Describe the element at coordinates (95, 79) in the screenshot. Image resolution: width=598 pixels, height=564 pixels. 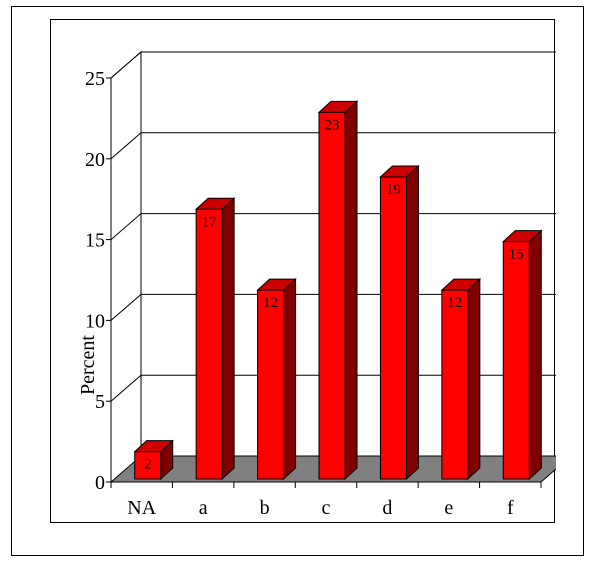
I see `y-tick-label: 25` at that location.